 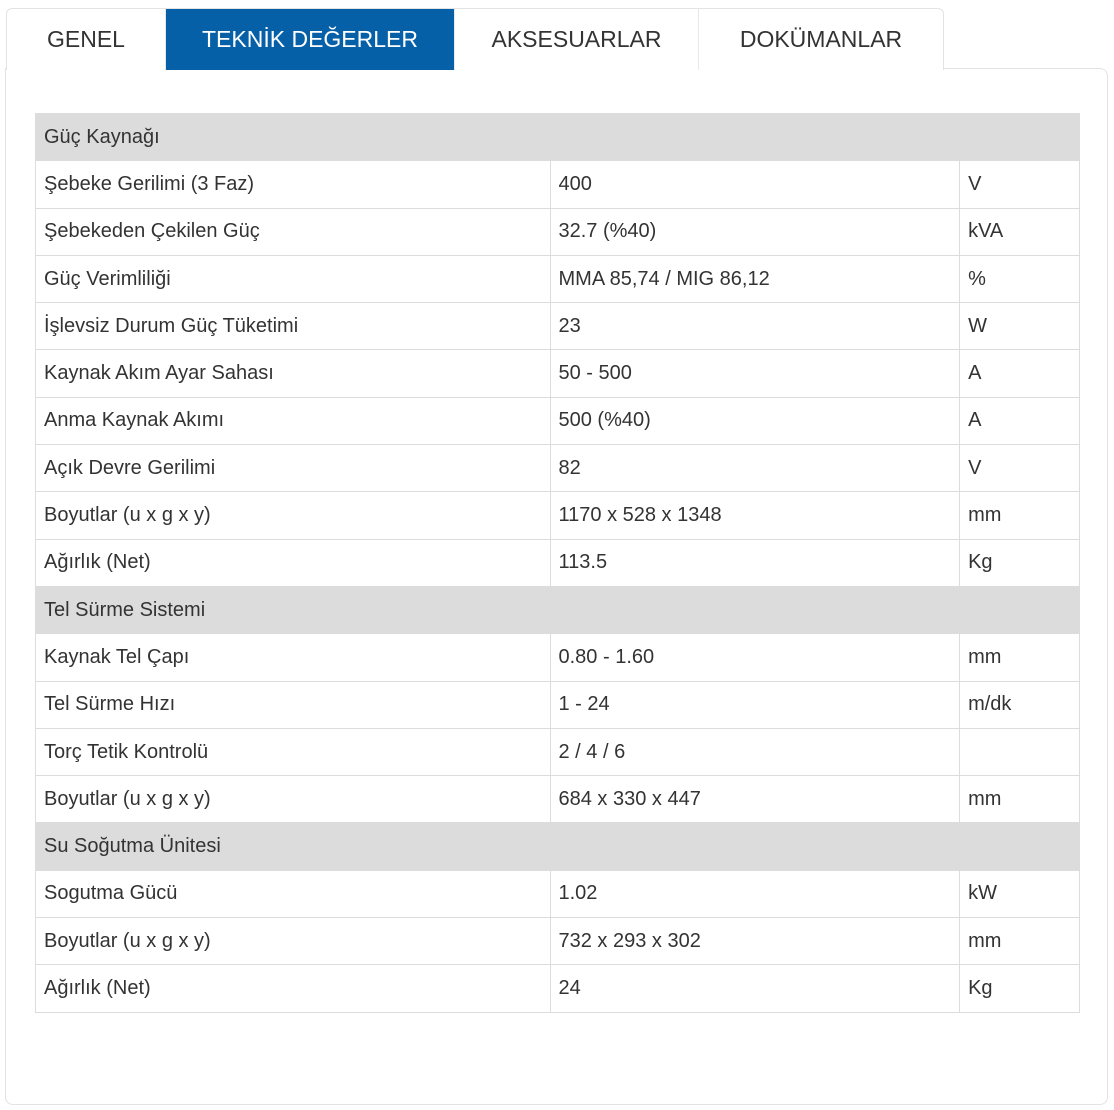 What do you see at coordinates (755, 704) in the screenshot?
I see `spec-value: 1 - 24` at bounding box center [755, 704].